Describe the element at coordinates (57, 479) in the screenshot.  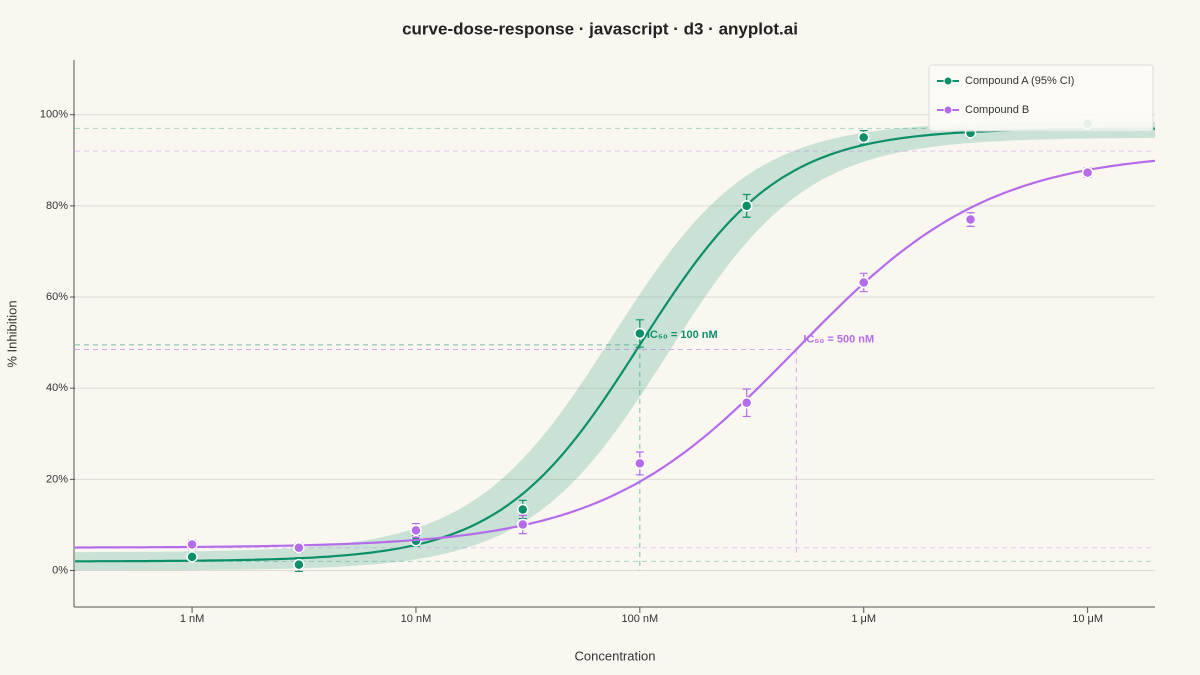
I see `y-tick-label: 20%` at that location.